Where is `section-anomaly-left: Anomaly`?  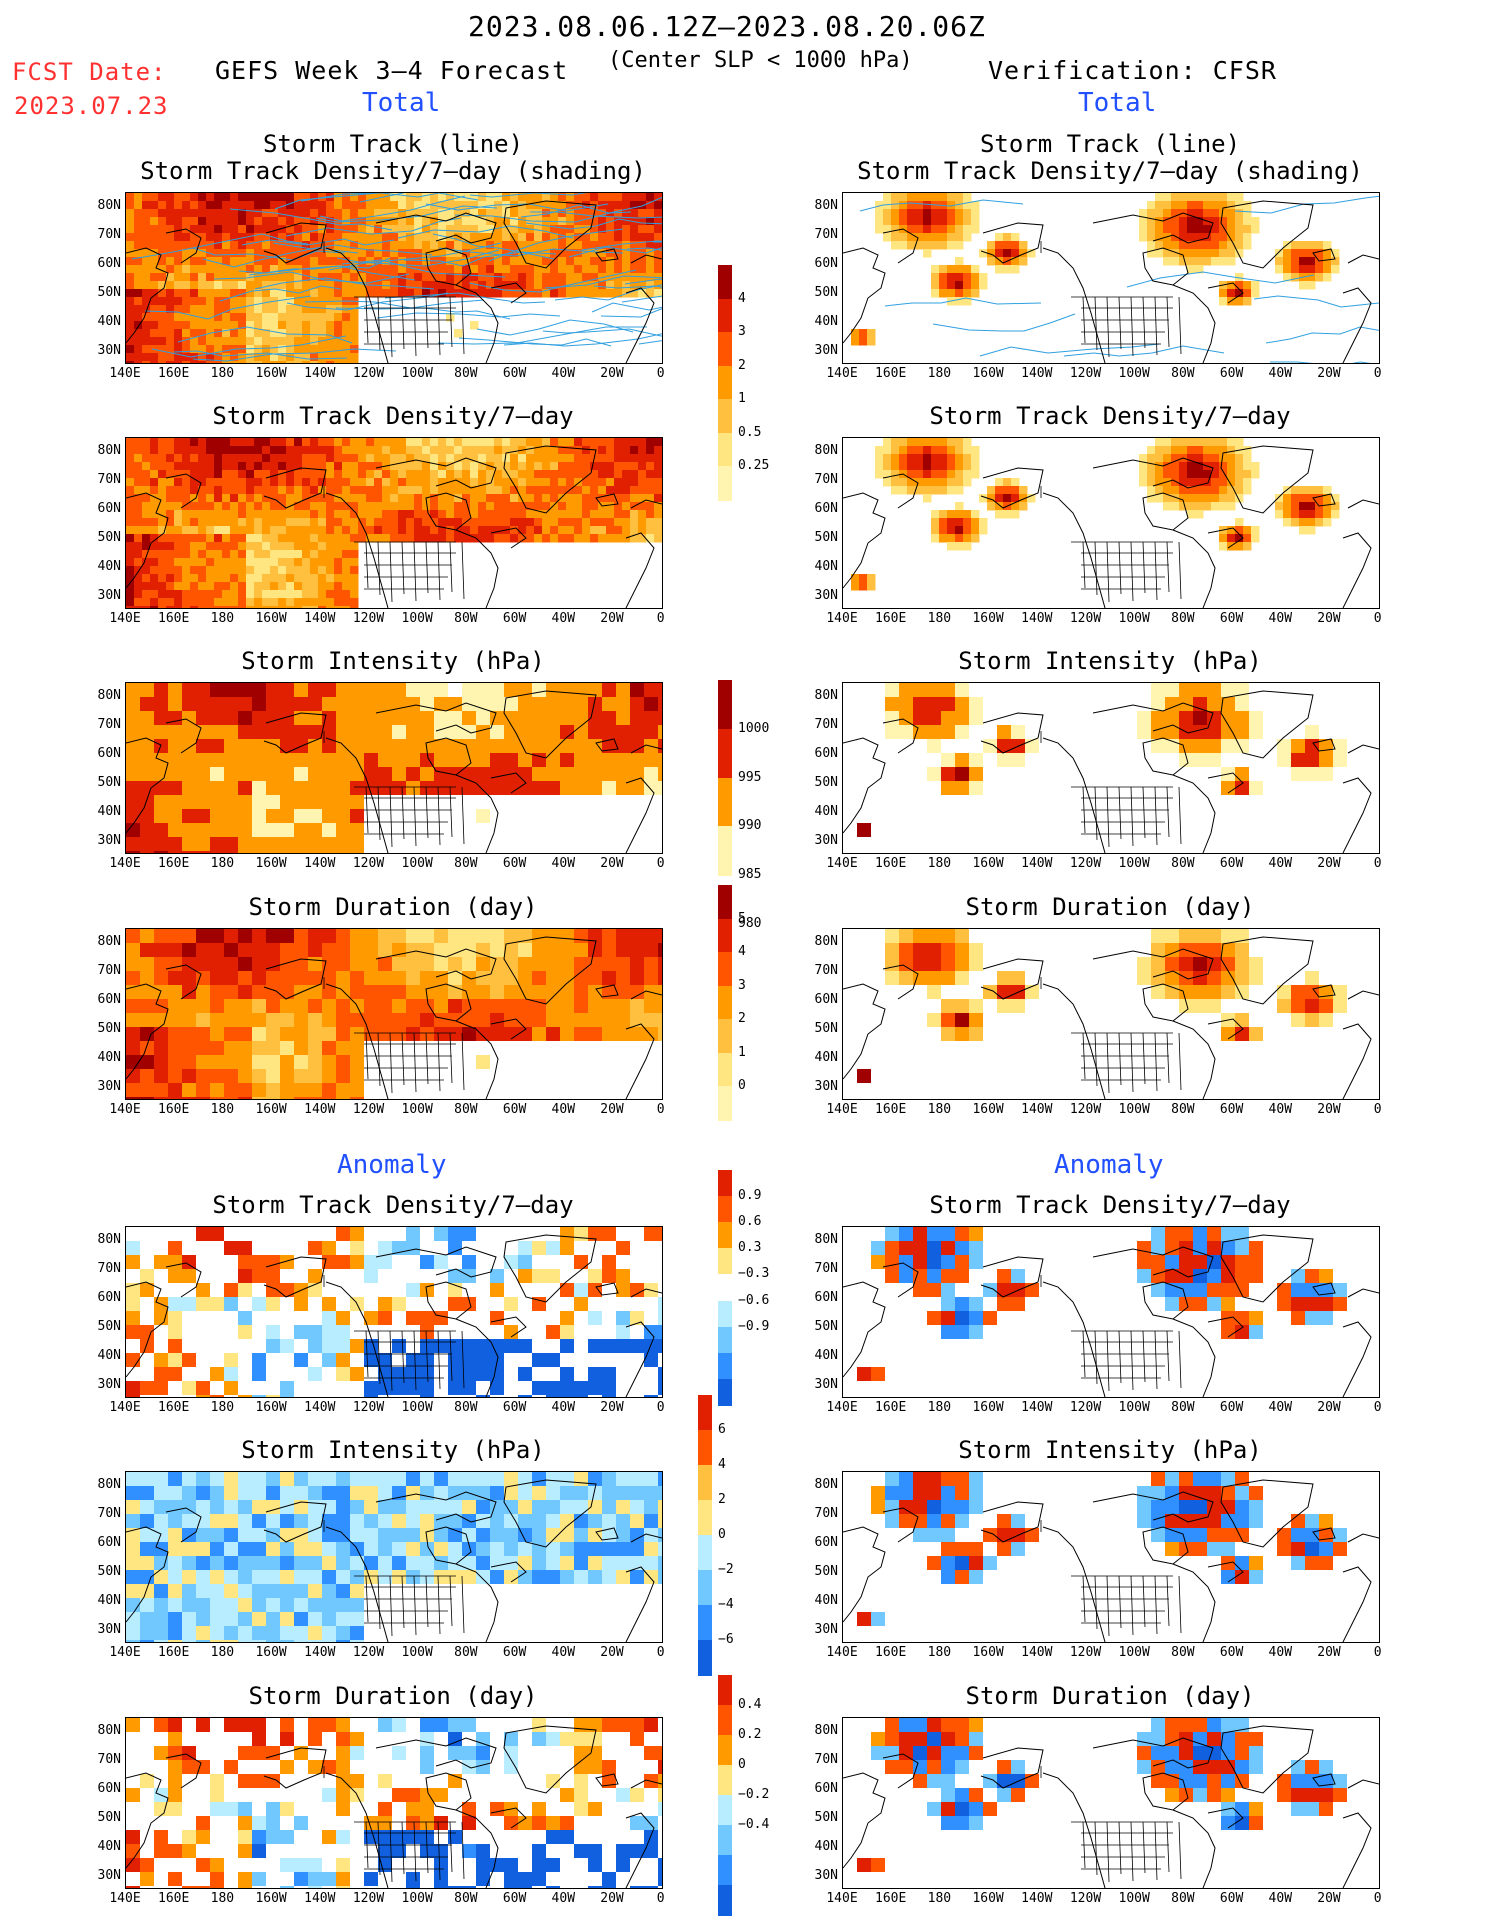
section-anomaly-left: Anomaly is located at coordinates (392, 1165).